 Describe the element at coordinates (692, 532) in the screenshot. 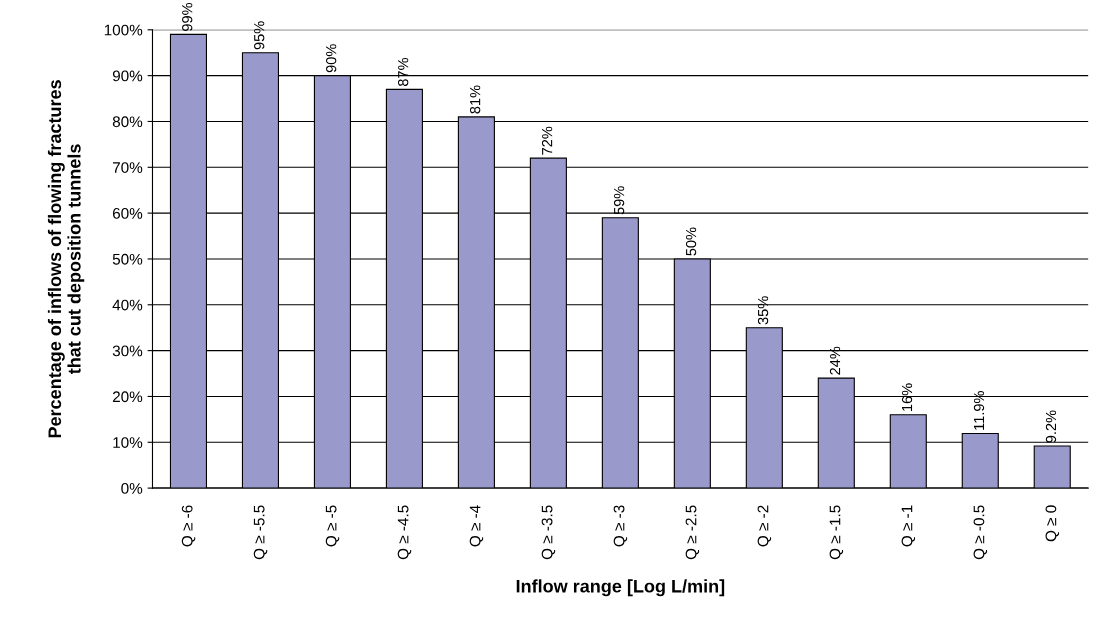

I see `x-tick-label: Q ≥ -2.5` at that location.